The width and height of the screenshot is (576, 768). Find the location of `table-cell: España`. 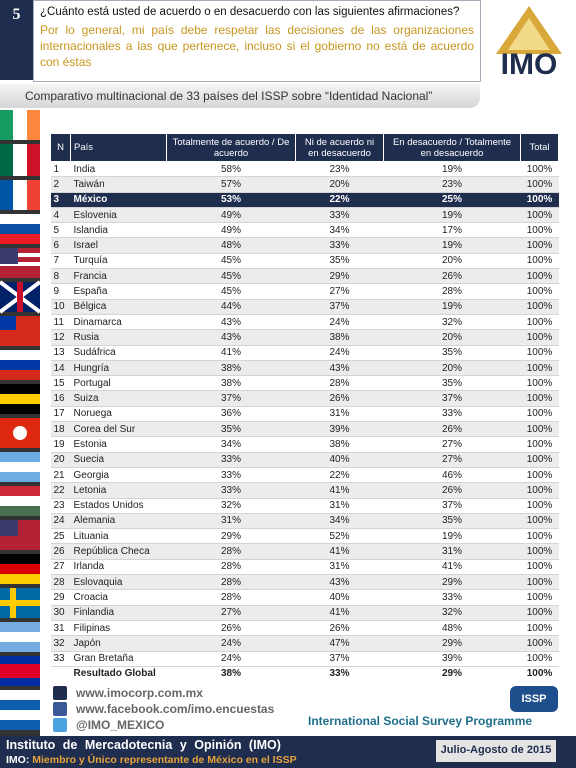

table-cell: España is located at coordinates (118, 291).